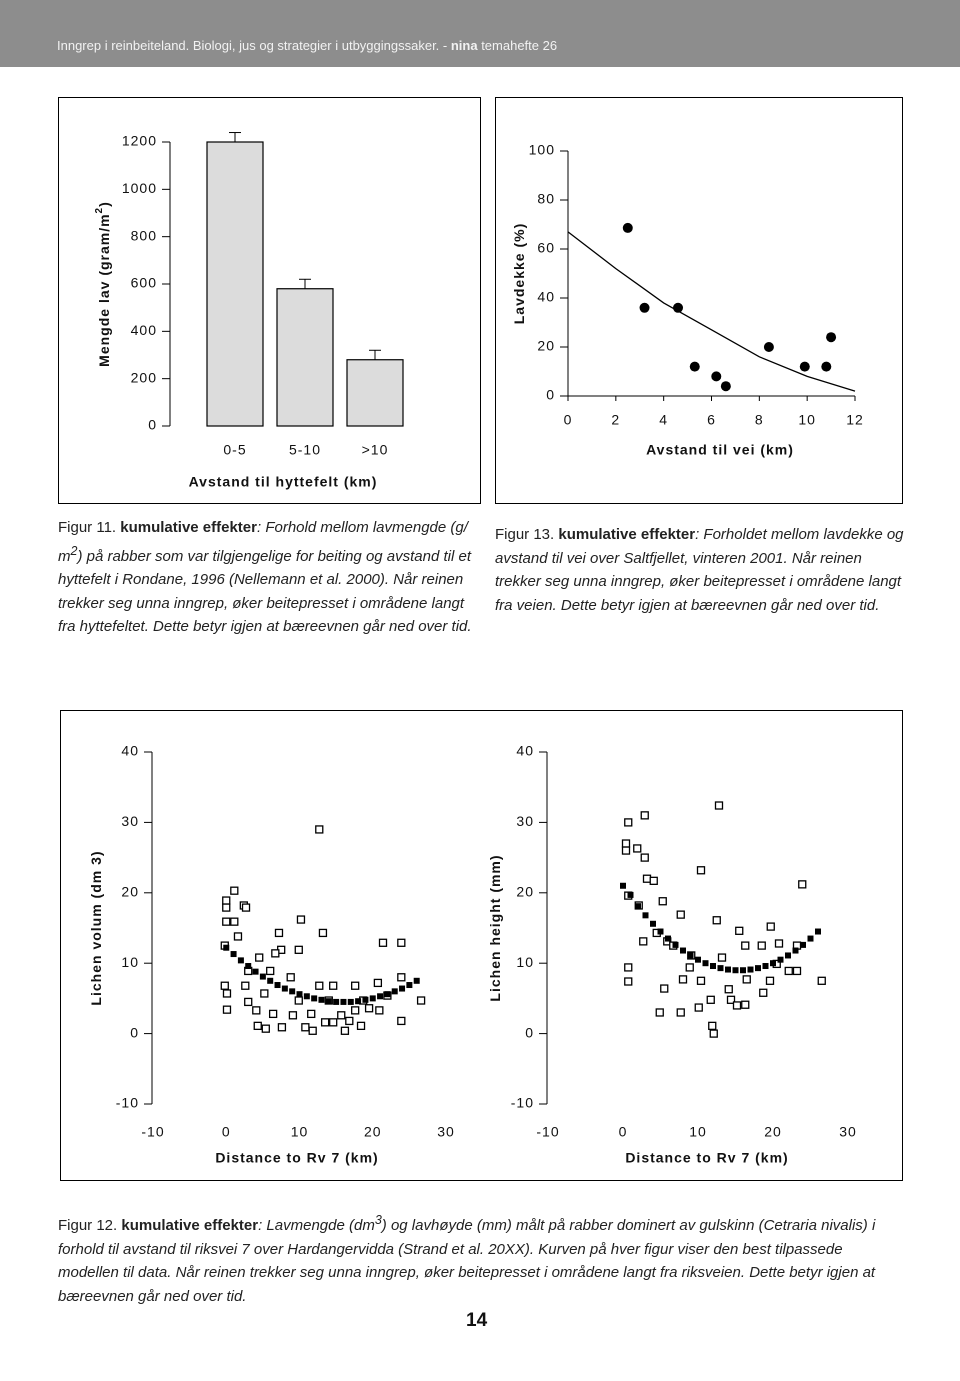  I want to click on y-tick-label: -10, so click(127, 1103).